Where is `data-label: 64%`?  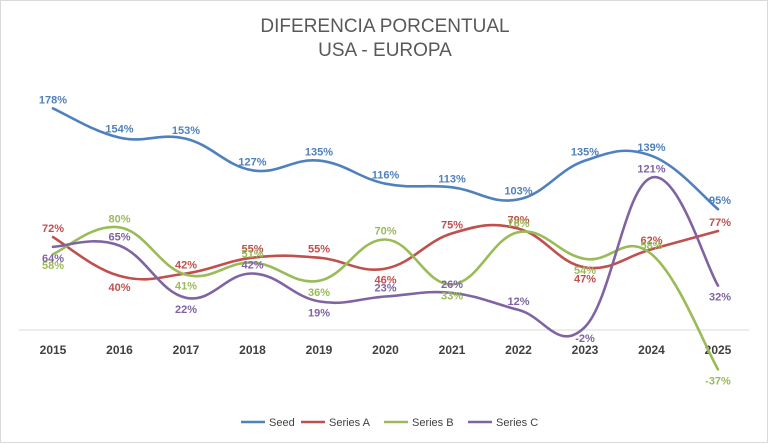
data-label: 64% is located at coordinates (53, 259).